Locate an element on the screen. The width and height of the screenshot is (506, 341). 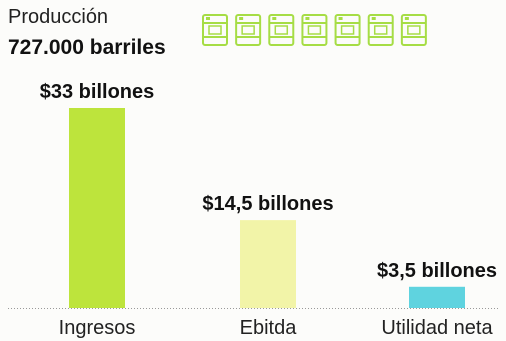
production-label: Producción is located at coordinates (58, 17).